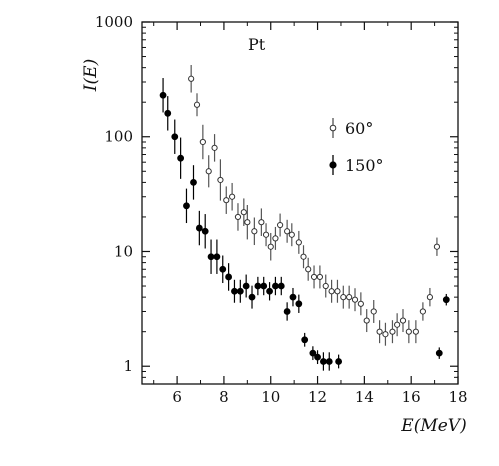  I want to click on x-tick-label: 10, so click(270, 397).